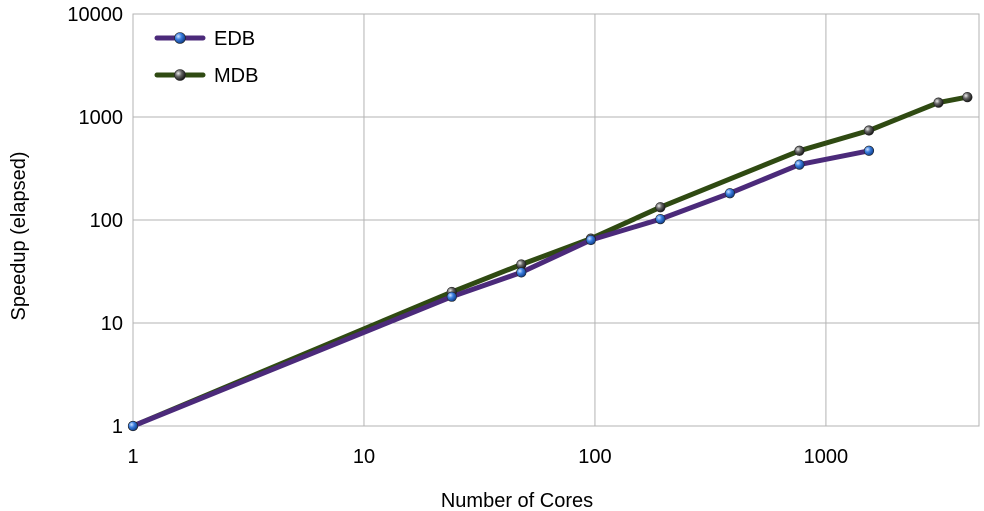 The width and height of the screenshot is (984, 511). What do you see at coordinates (206, 57) in the screenshot?
I see `legend: EDB MDB` at bounding box center [206, 57].